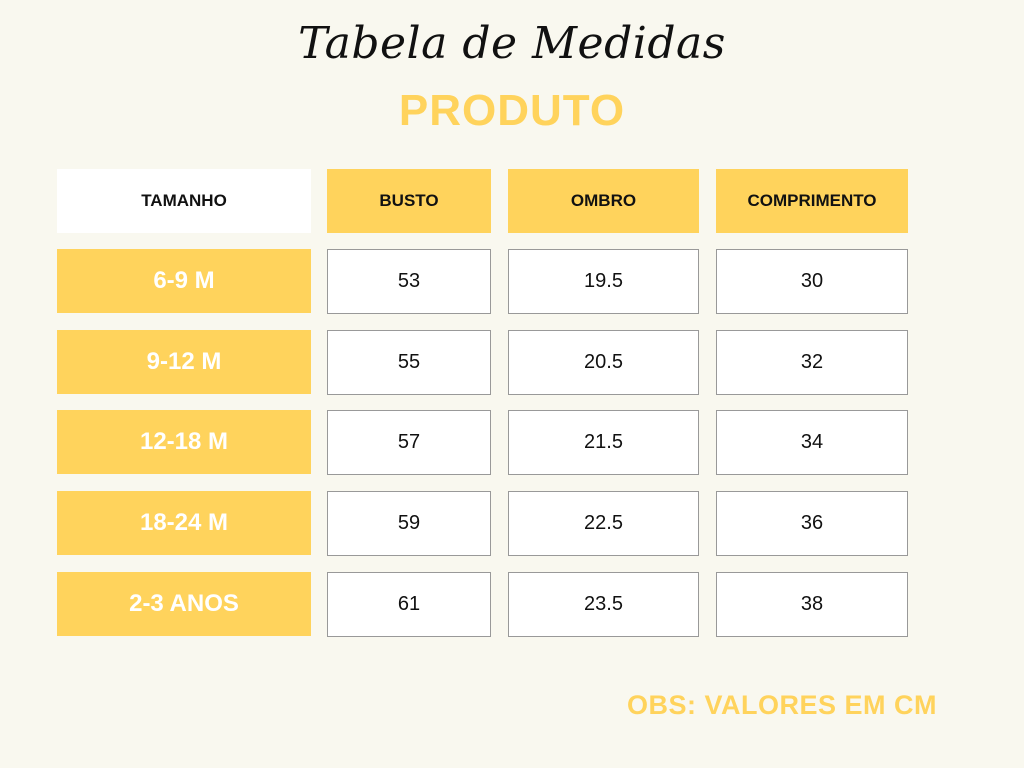  Describe the element at coordinates (512, 43) in the screenshot. I see `page-title: Tabela de Medidas` at that location.